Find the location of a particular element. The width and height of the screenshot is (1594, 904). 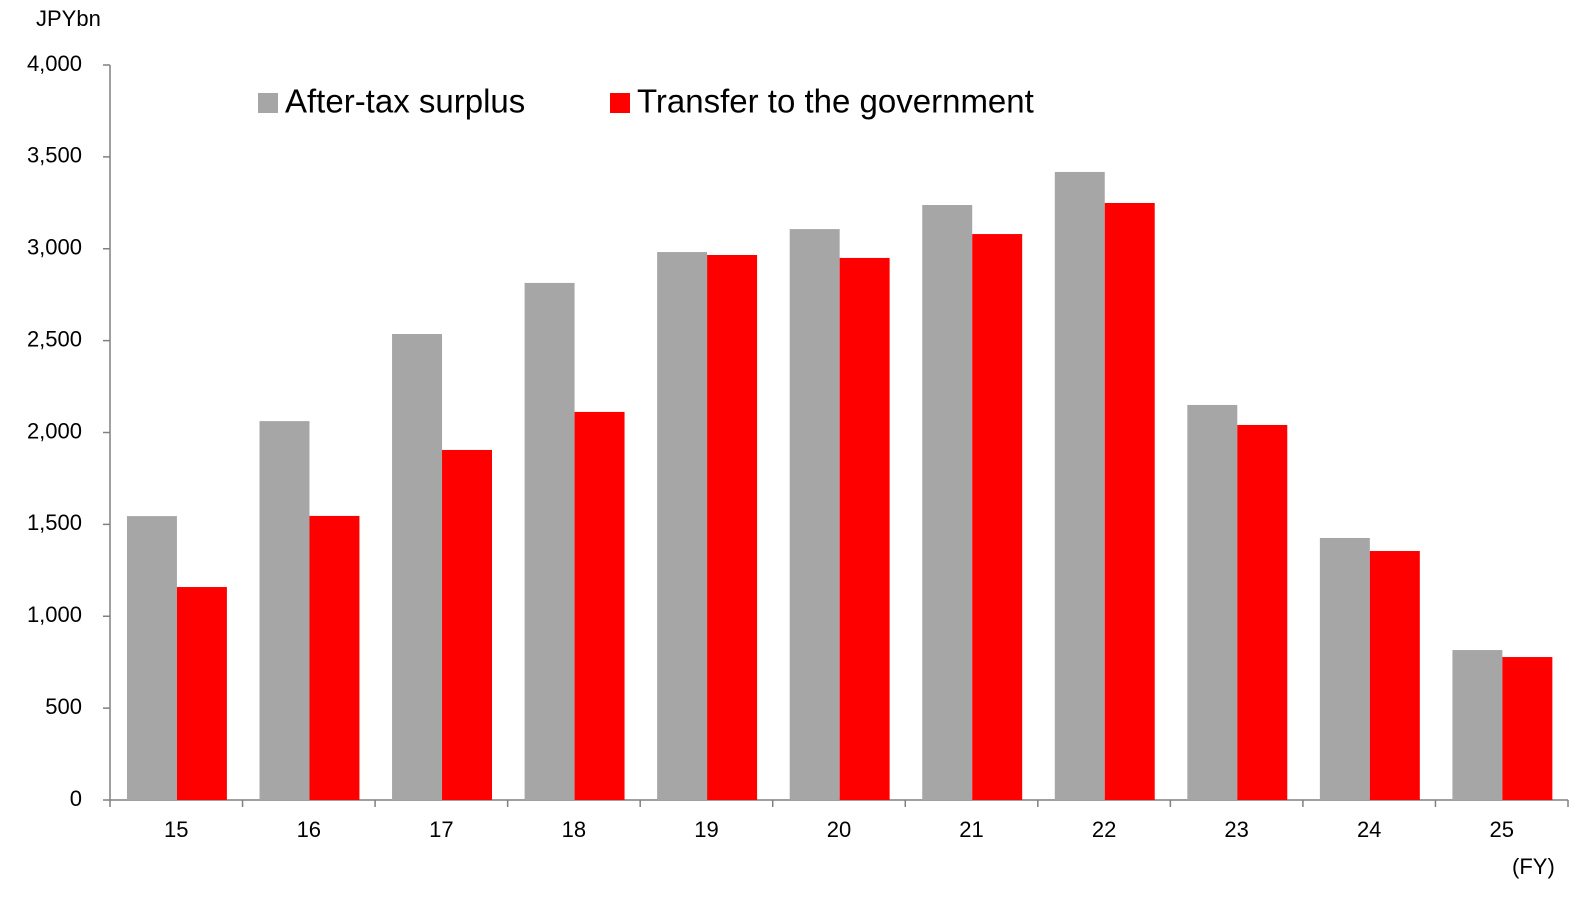

y-unit-label: JPYbn is located at coordinates (68, 18).